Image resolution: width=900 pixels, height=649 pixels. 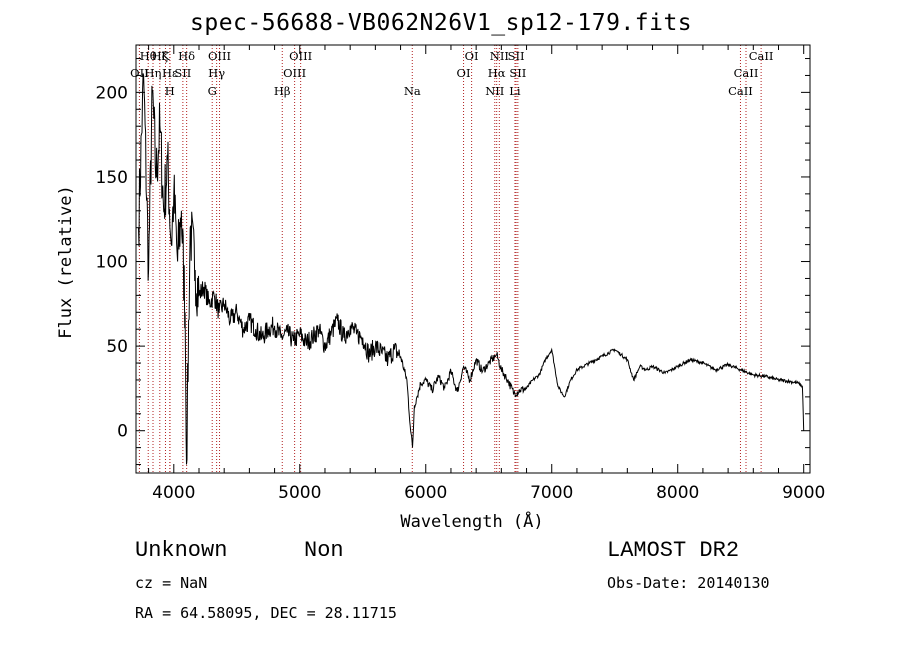 I want to click on spectral-line-label: Hα, so click(x=497, y=73).